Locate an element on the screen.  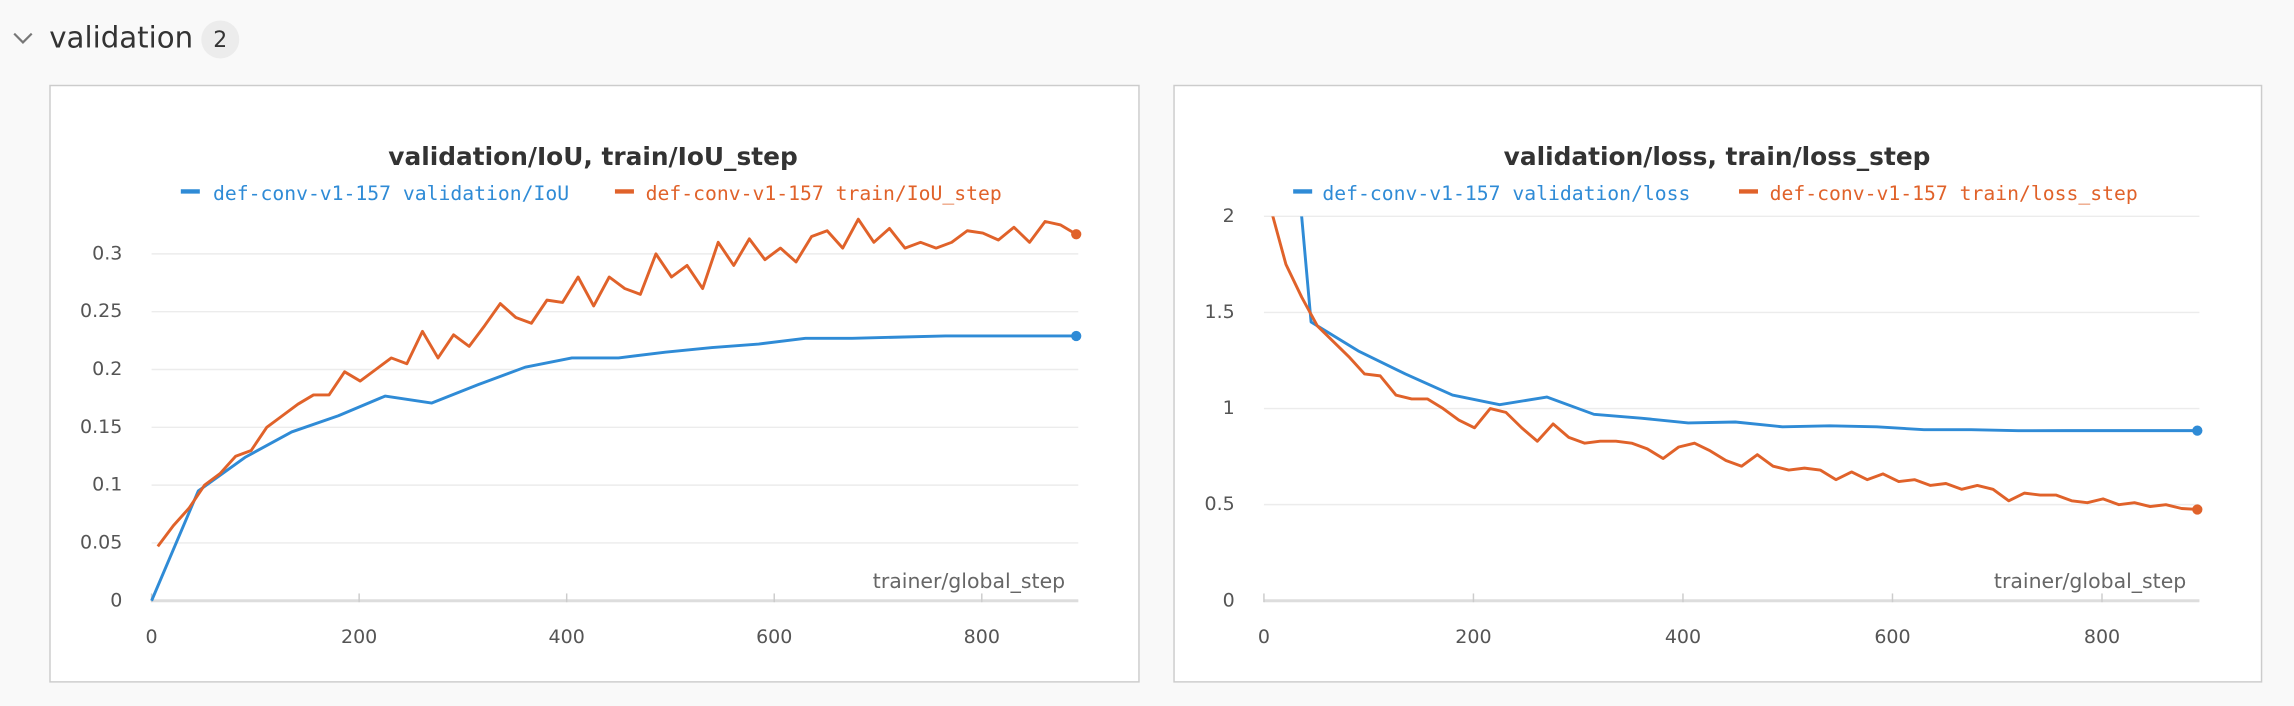
series-line is located at coordinates (1749, 324).